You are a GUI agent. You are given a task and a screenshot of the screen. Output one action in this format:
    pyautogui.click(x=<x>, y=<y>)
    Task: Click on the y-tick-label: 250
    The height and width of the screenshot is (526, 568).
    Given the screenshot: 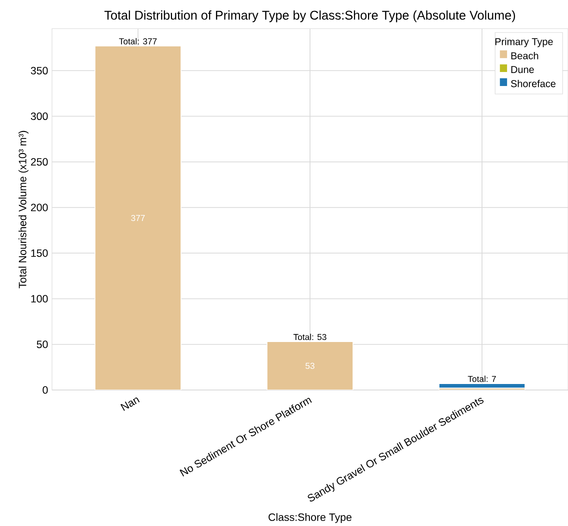 What is the action you would take?
    pyautogui.click(x=39, y=162)
    